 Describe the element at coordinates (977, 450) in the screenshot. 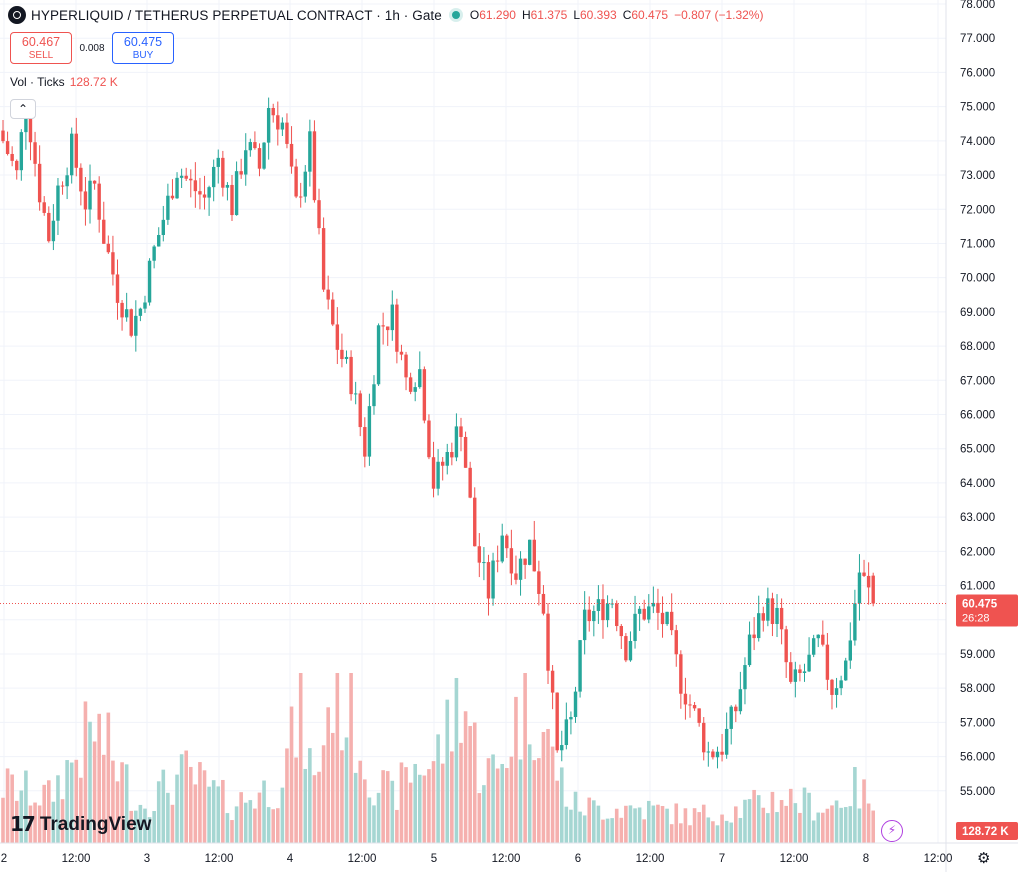

I see `y-tick-label: 65.000` at that location.